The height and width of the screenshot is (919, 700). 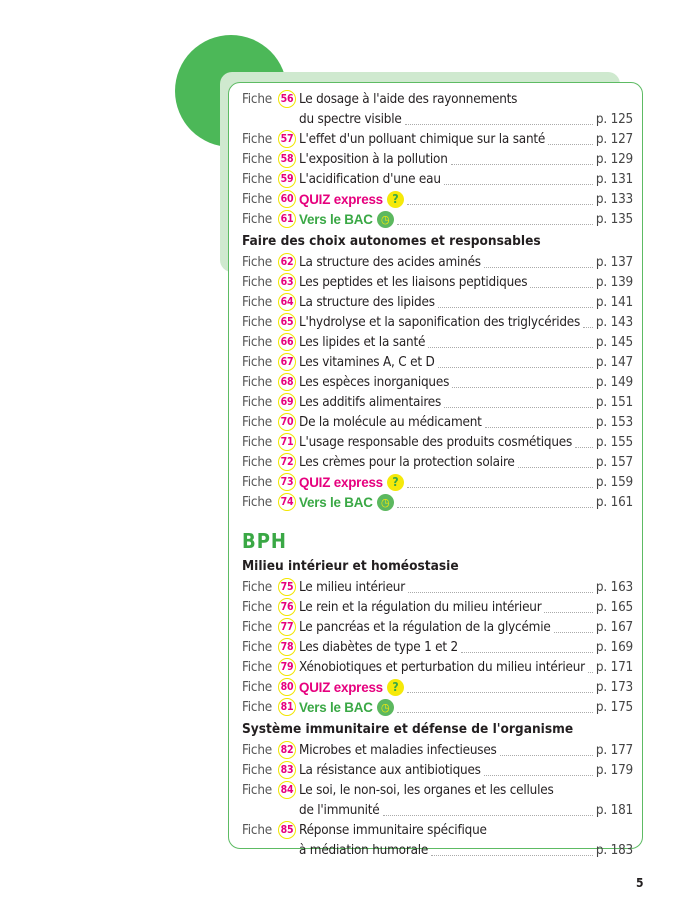 What do you see at coordinates (614, 262) in the screenshot?
I see `page-ref: p. 137` at bounding box center [614, 262].